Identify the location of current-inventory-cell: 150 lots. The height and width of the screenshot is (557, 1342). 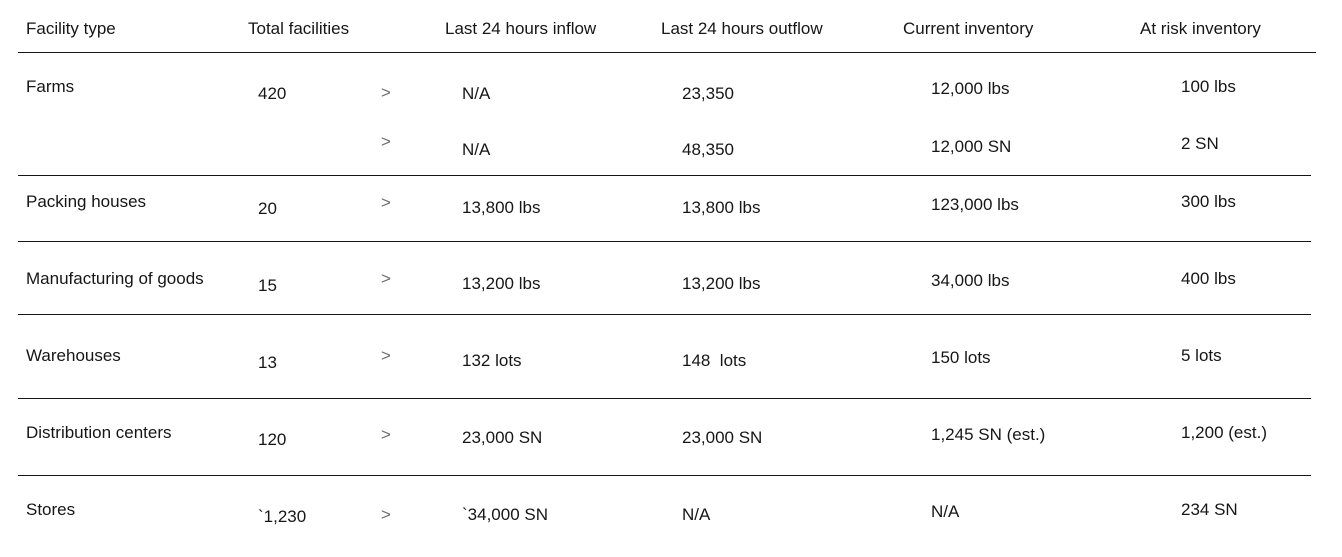
(961, 357).